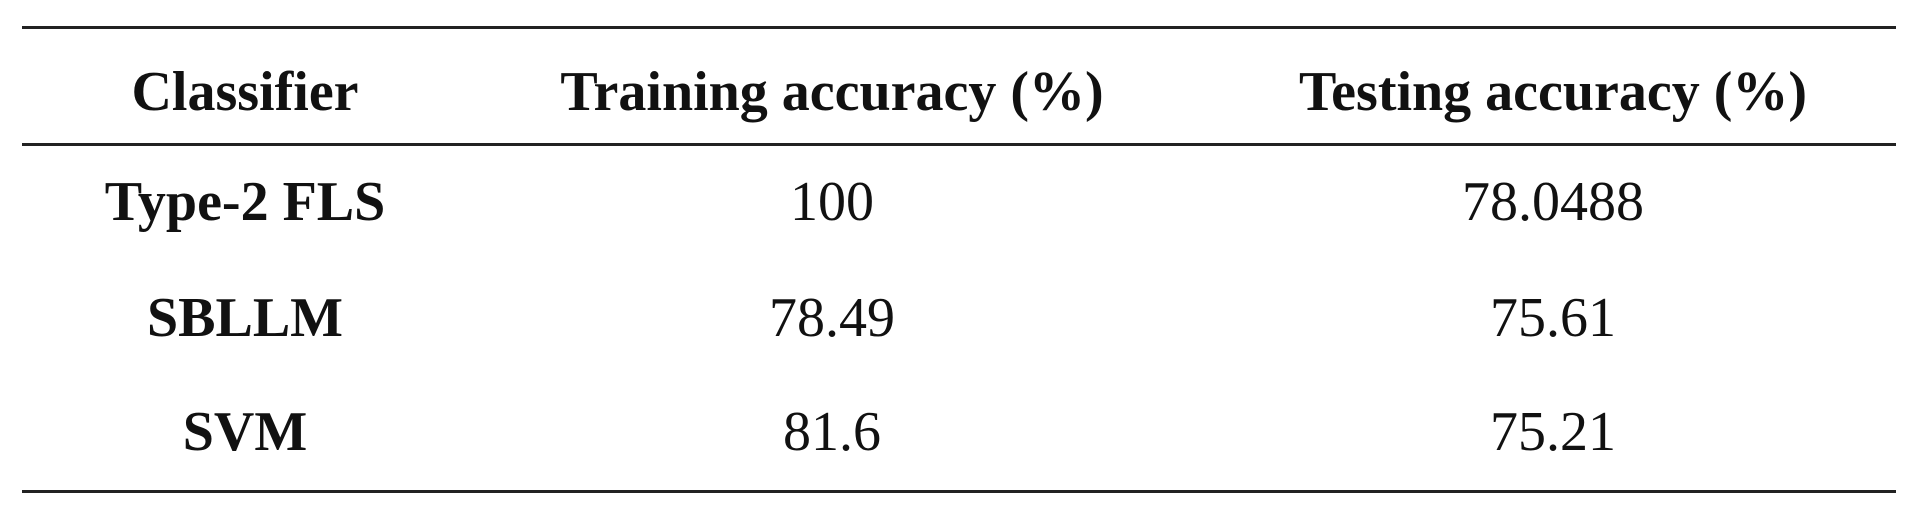  I want to click on cell: 100, so click(832, 202).